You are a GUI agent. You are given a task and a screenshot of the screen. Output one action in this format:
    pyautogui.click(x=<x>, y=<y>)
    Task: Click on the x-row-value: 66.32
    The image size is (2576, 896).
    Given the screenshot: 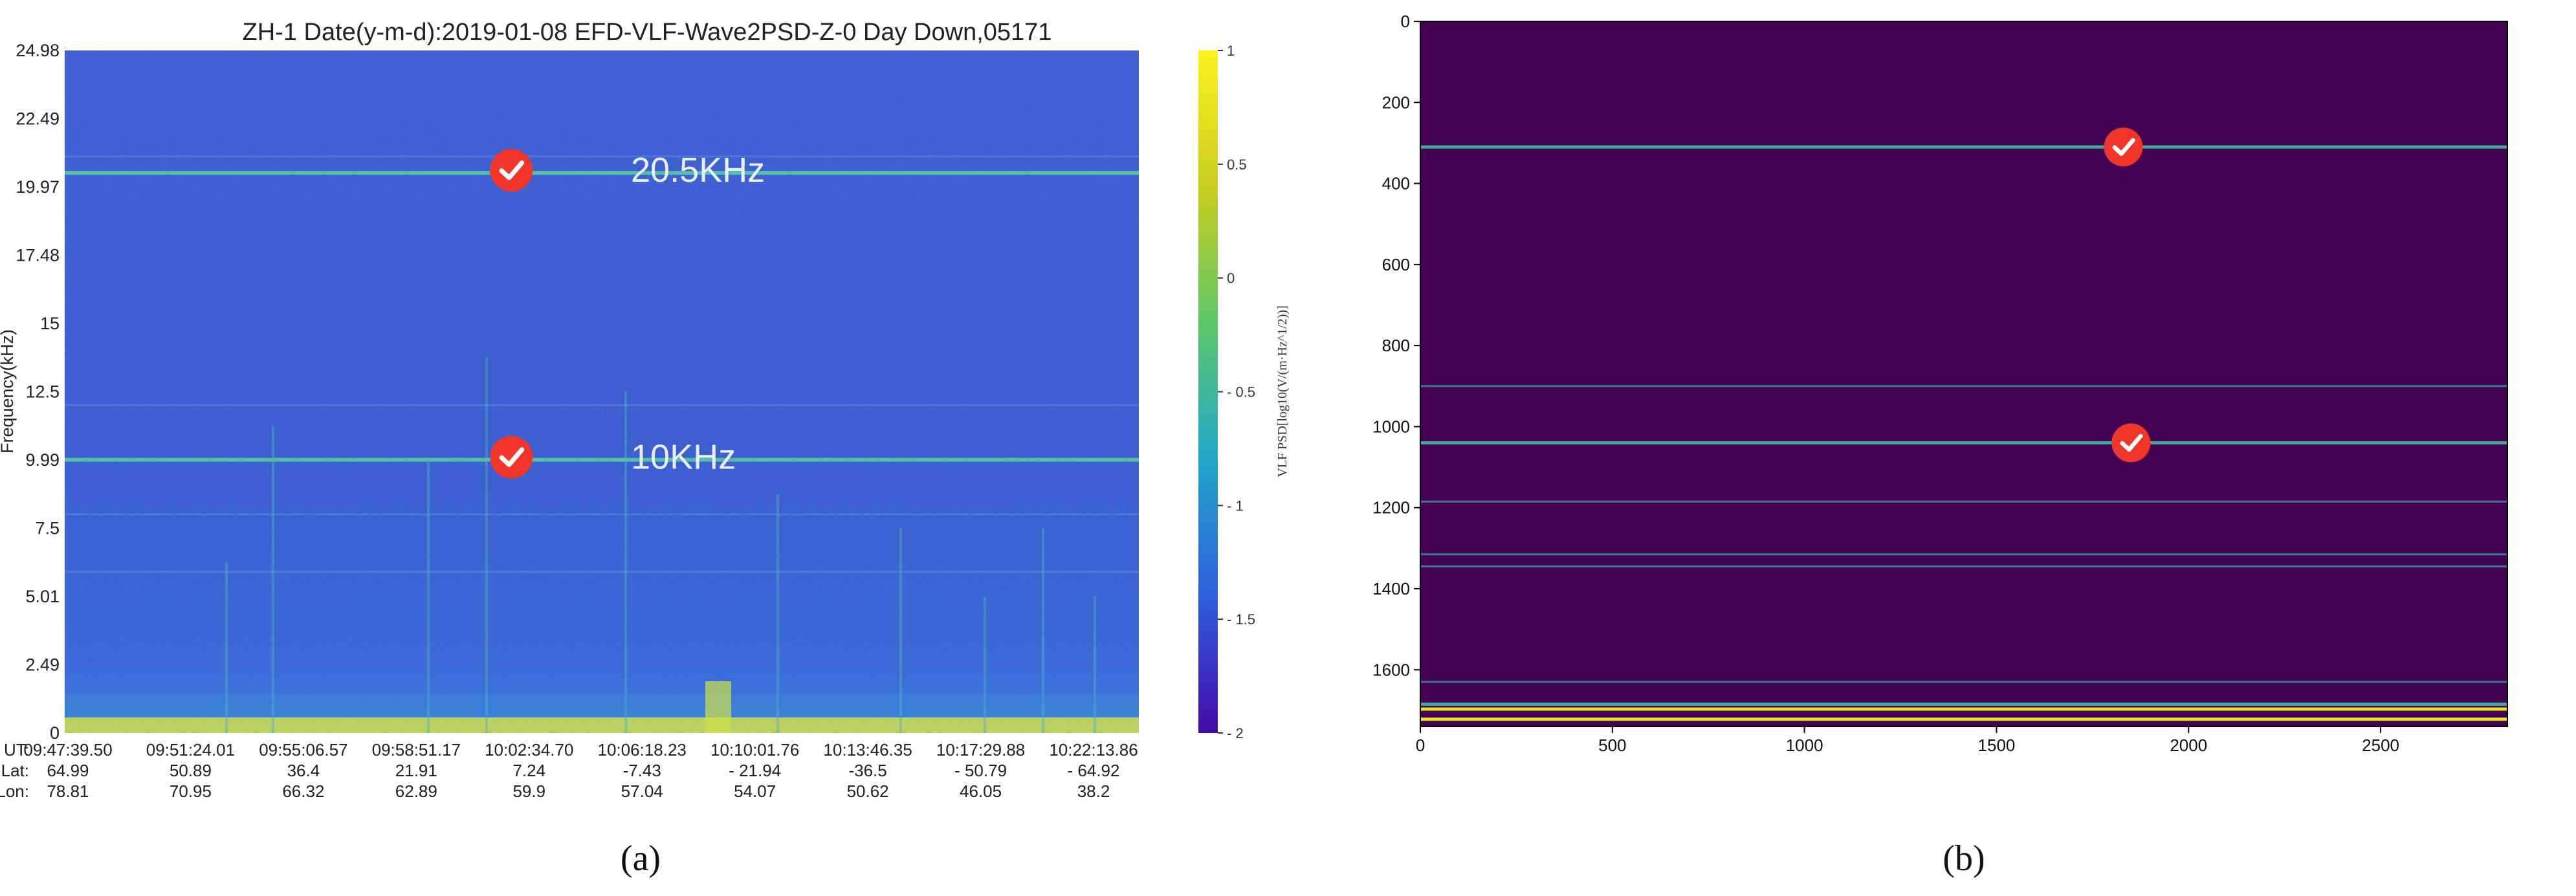 What is the action you would take?
    pyautogui.click(x=303, y=791)
    